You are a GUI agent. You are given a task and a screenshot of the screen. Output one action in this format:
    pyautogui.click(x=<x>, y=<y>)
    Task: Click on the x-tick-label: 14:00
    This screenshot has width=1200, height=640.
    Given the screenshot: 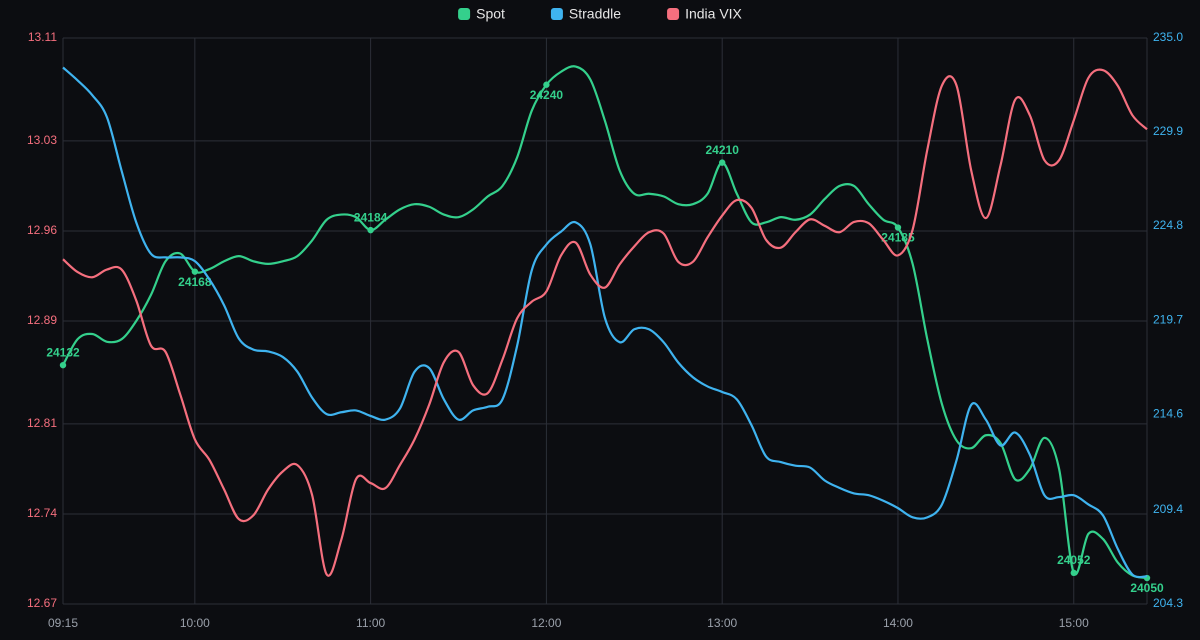 What is the action you would take?
    pyautogui.click(x=898, y=623)
    